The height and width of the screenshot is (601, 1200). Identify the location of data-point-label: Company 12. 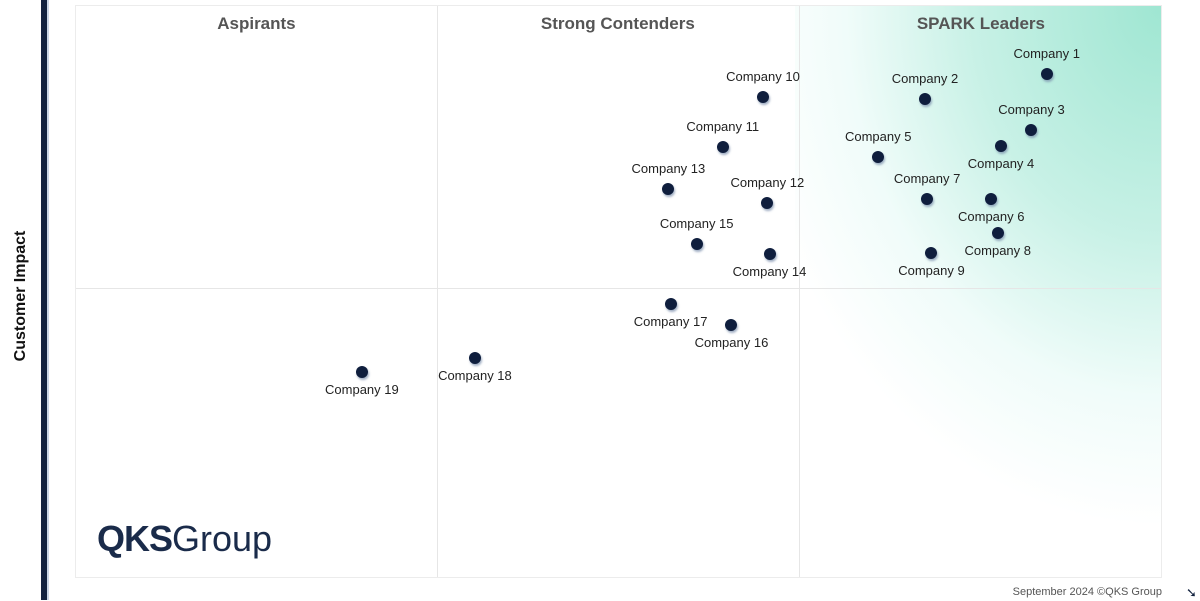
(767, 183).